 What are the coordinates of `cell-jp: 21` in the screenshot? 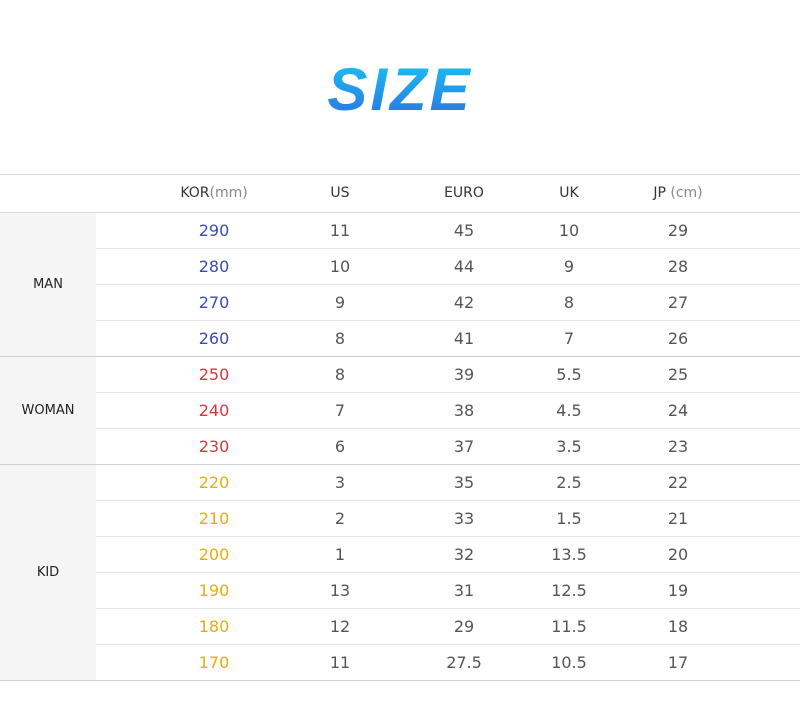 It's located at (678, 518).